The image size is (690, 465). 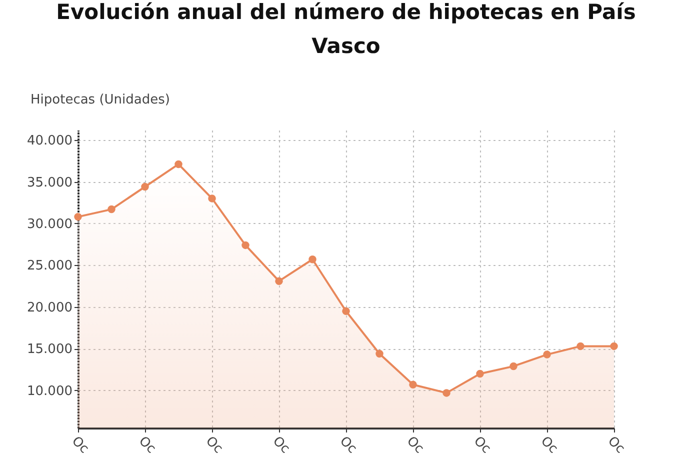 I want to click on y-axis-title: Hipotecas (Unidades), so click(x=100, y=100).